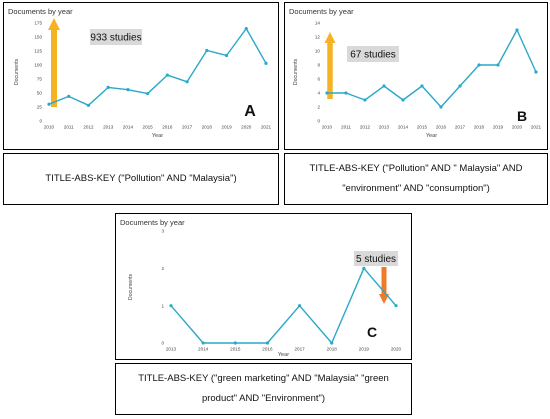  I want to click on y-tick-label: 6, so click(318, 79).